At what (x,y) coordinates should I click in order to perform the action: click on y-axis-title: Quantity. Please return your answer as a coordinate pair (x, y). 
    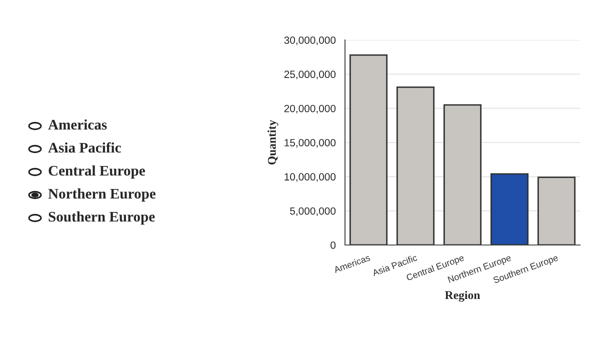
    Looking at the image, I should click on (273, 142).